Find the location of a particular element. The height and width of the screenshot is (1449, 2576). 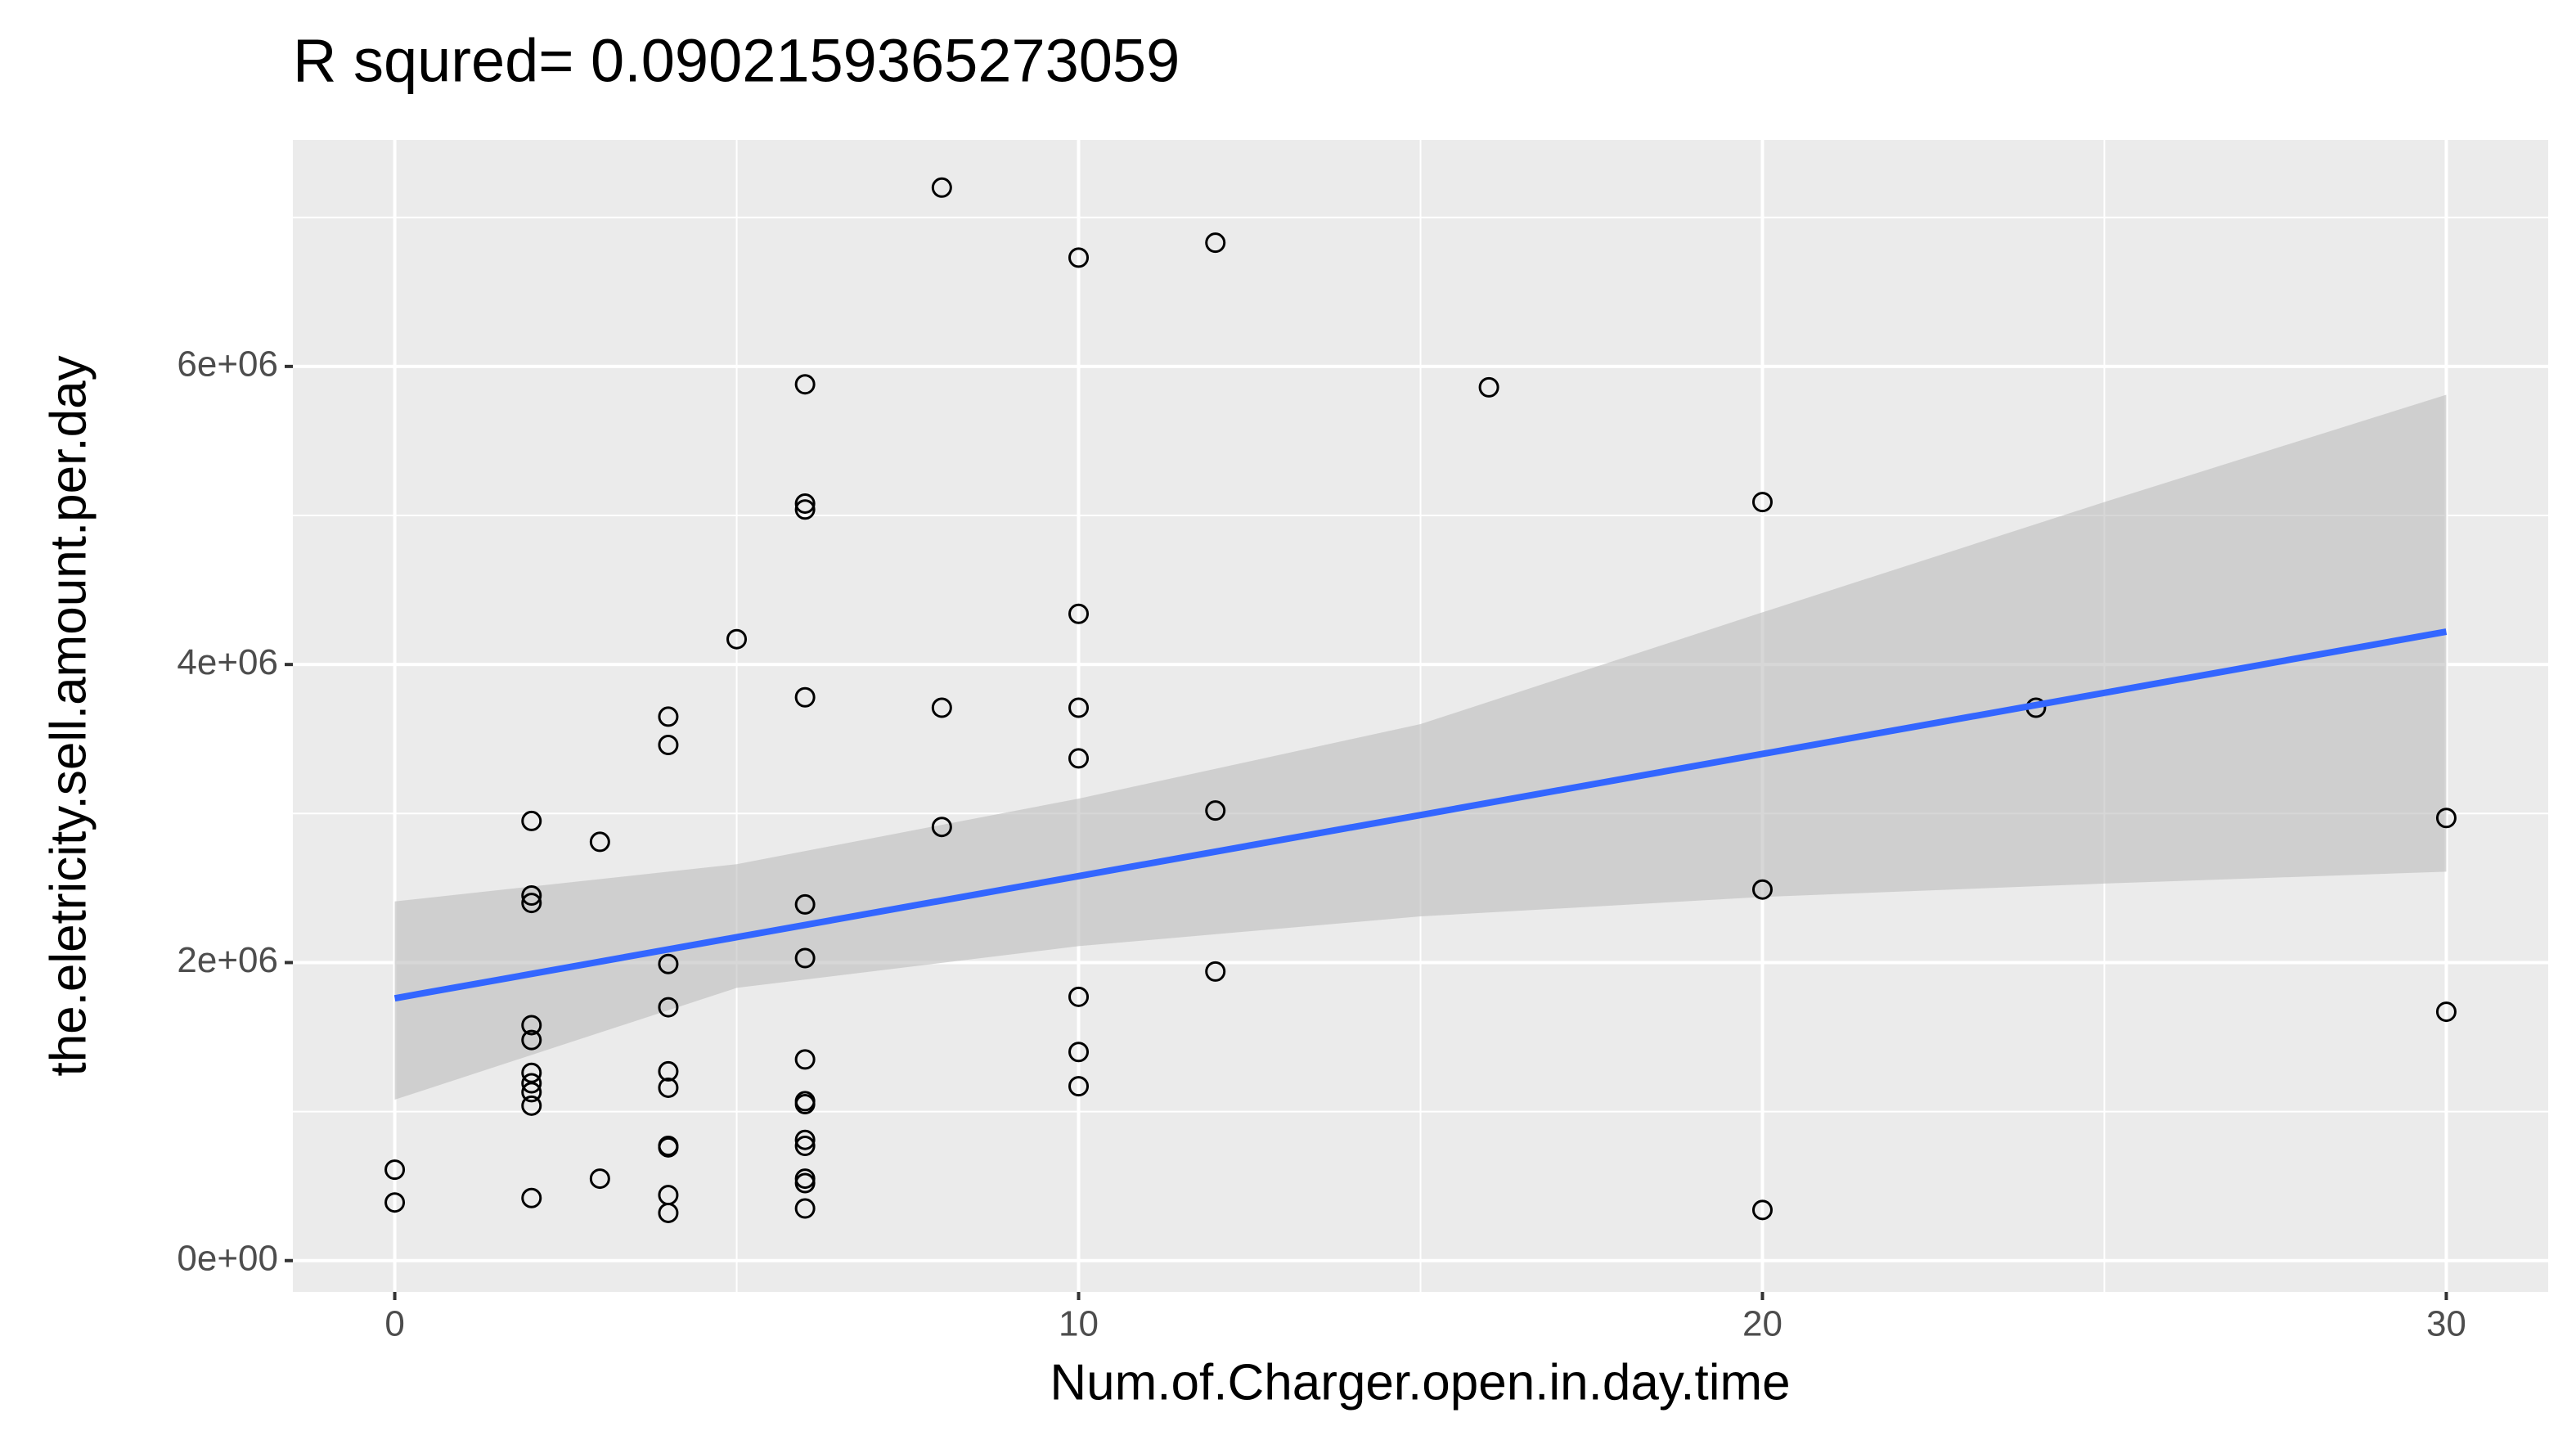

y-tick-label: 6e+06 is located at coordinates (228, 364).